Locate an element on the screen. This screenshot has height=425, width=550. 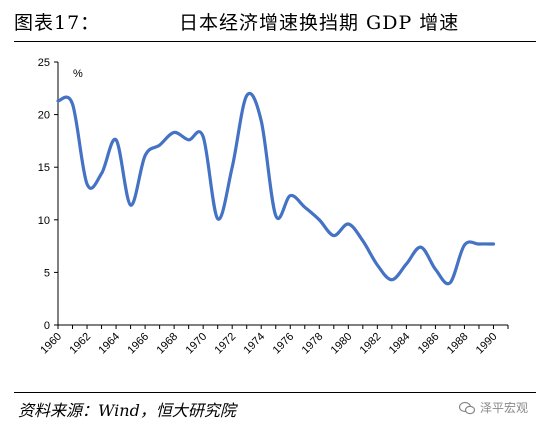
x-tick-label: 1960 is located at coordinates (51, 344).